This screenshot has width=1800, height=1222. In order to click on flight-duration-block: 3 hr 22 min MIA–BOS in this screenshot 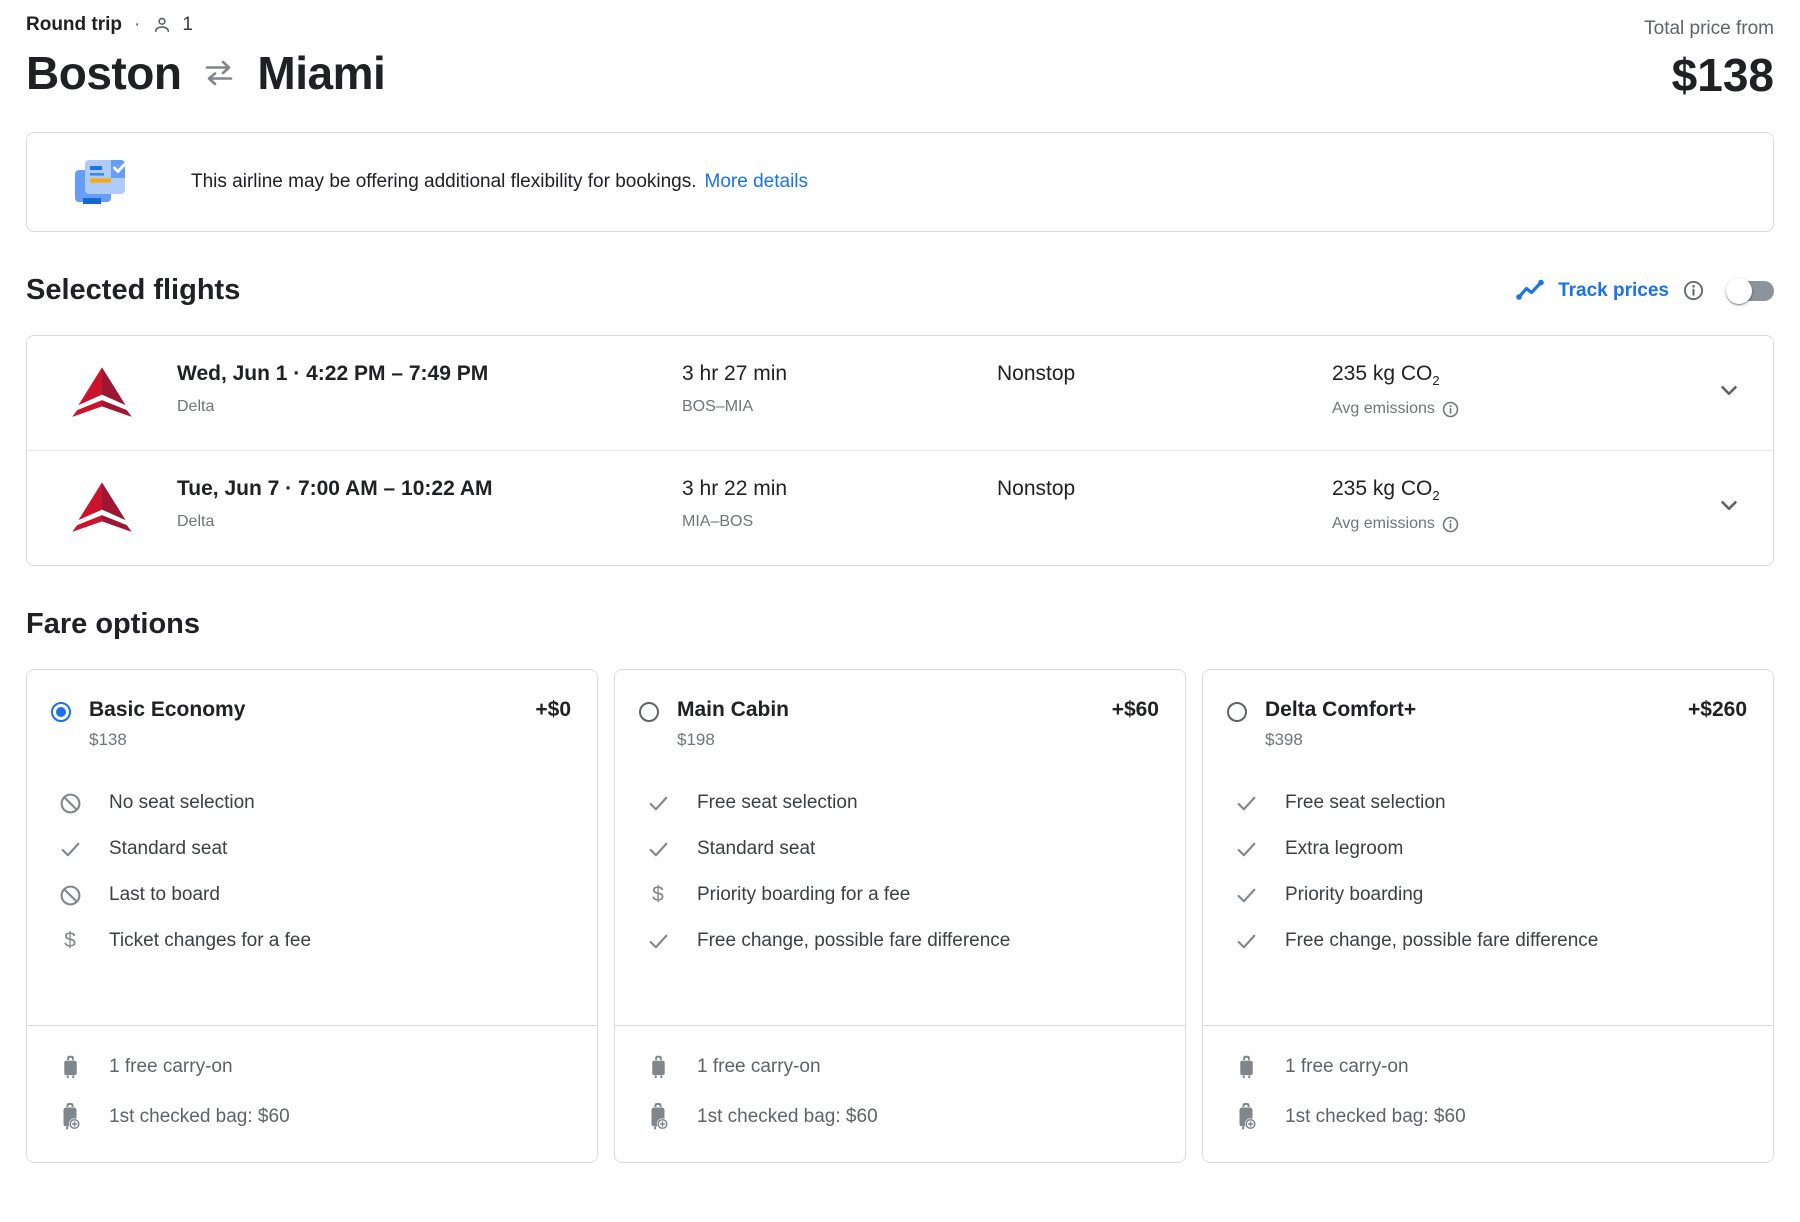, I will do `click(839, 505)`.